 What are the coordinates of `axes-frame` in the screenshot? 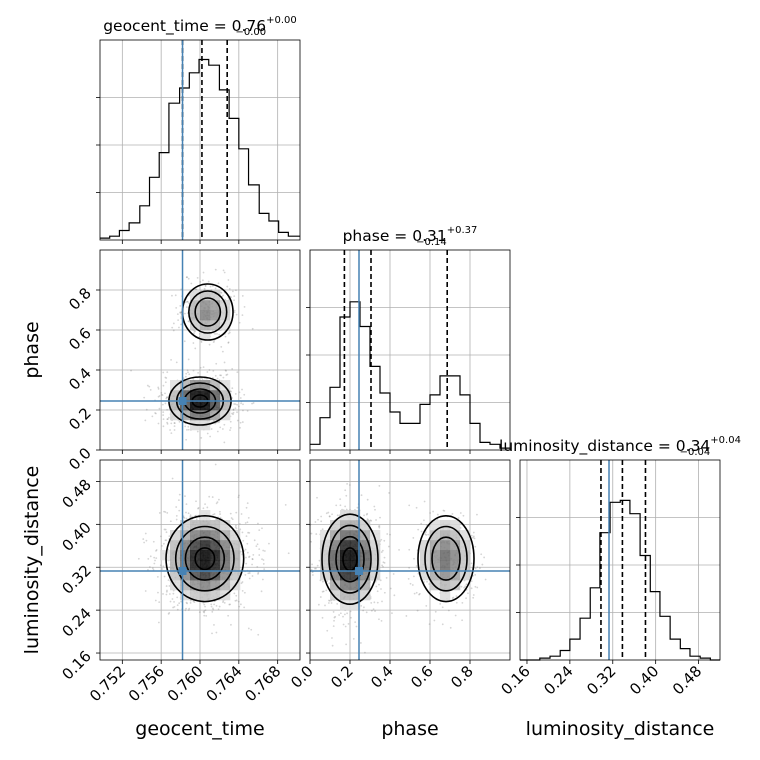 It's located at (410, 350).